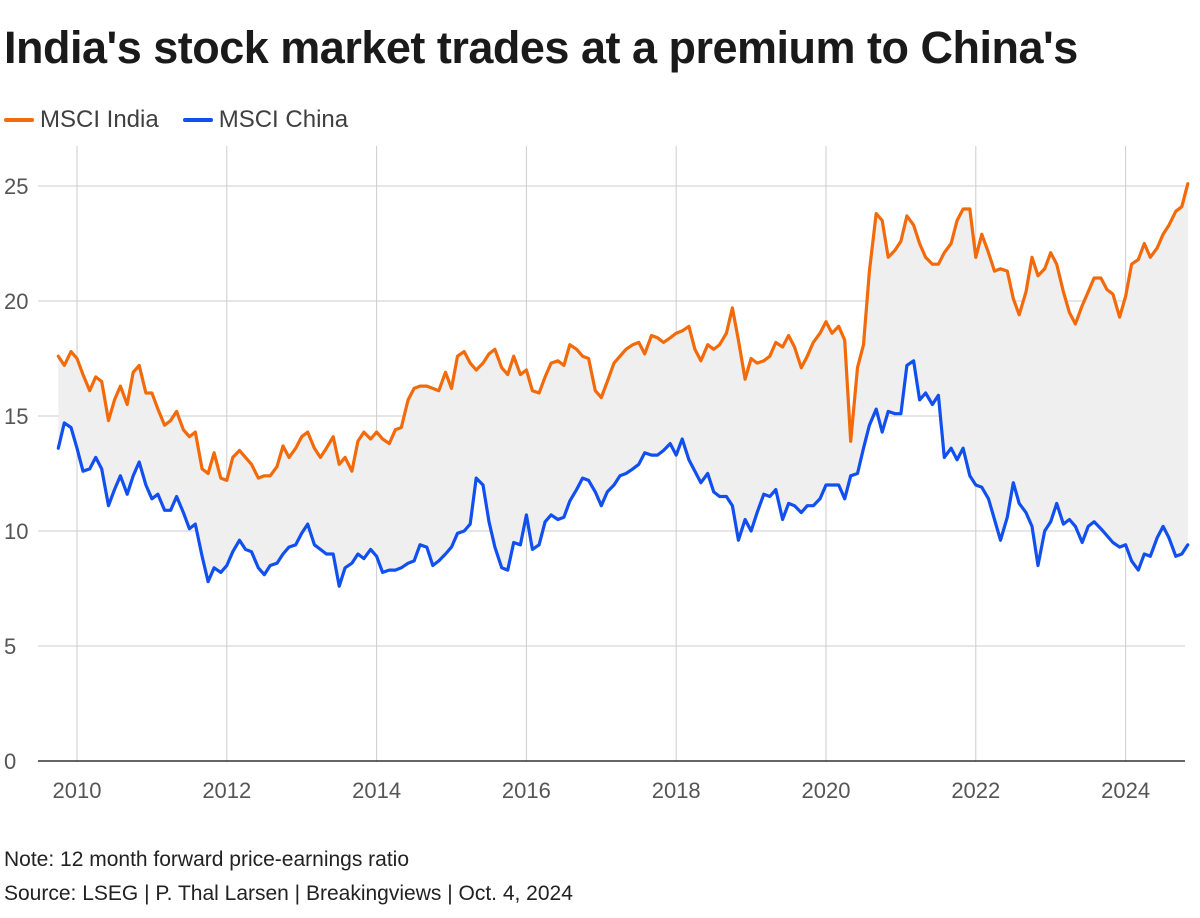 The image size is (1200, 918). What do you see at coordinates (526, 790) in the screenshot?
I see `x-tick-label-2016: 2016` at bounding box center [526, 790].